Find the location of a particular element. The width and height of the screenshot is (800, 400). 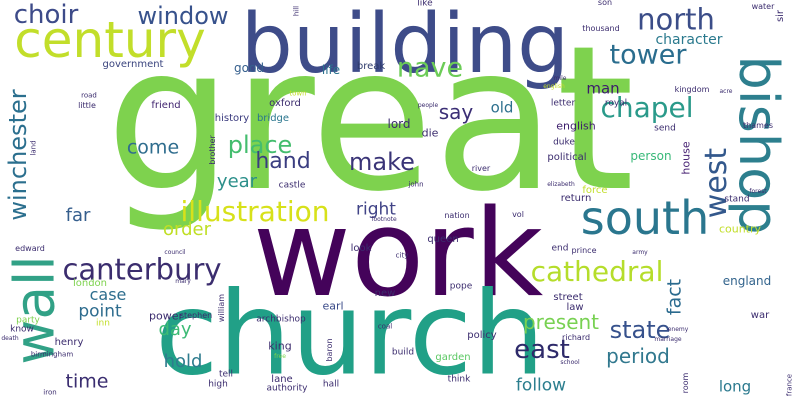

word-pope: pope is located at coordinates (461, 286).